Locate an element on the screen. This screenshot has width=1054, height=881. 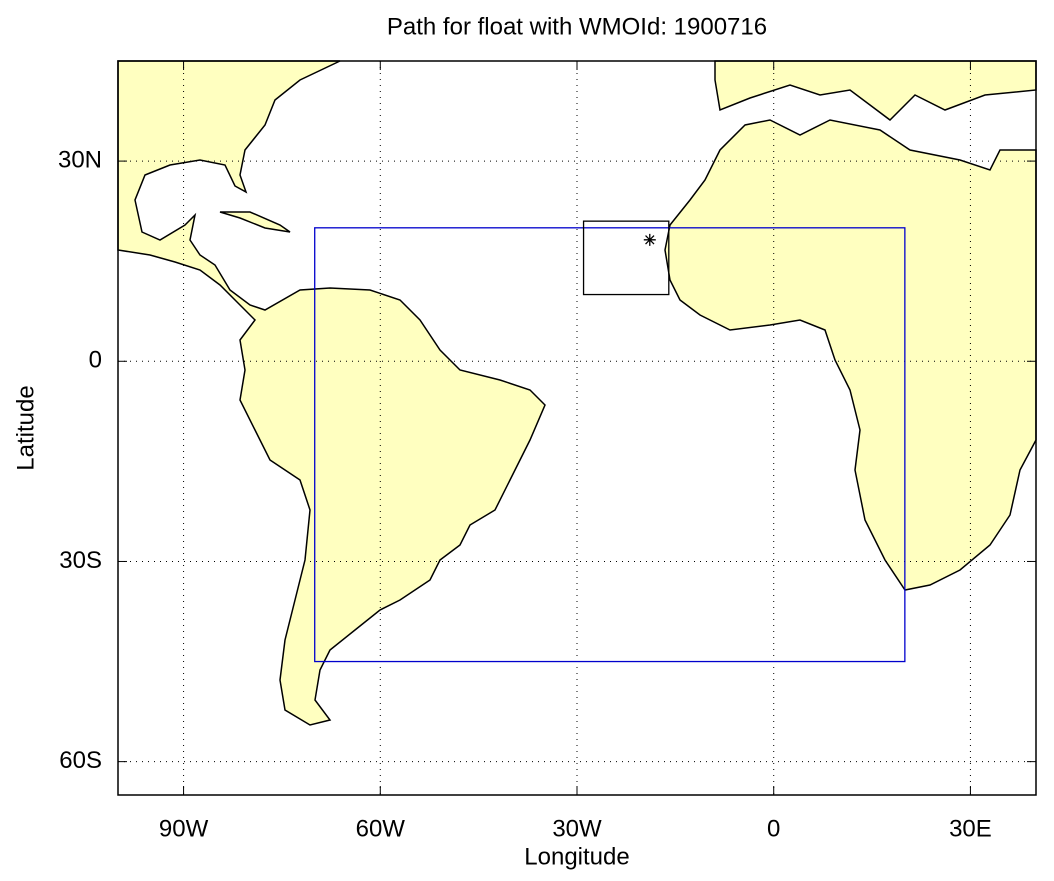
x-tick-label: 60W is located at coordinates (381, 828).